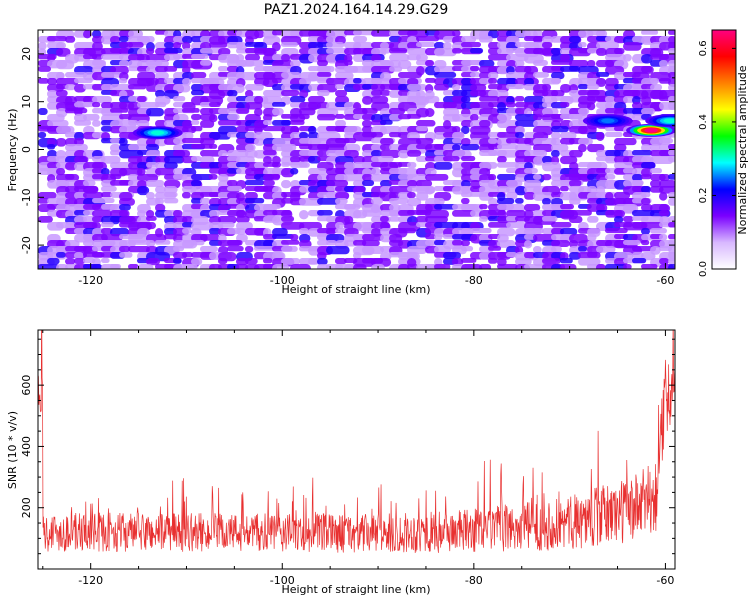  Describe the element at coordinates (669, 121) in the screenshot. I see `spectrogram-feature` at that location.